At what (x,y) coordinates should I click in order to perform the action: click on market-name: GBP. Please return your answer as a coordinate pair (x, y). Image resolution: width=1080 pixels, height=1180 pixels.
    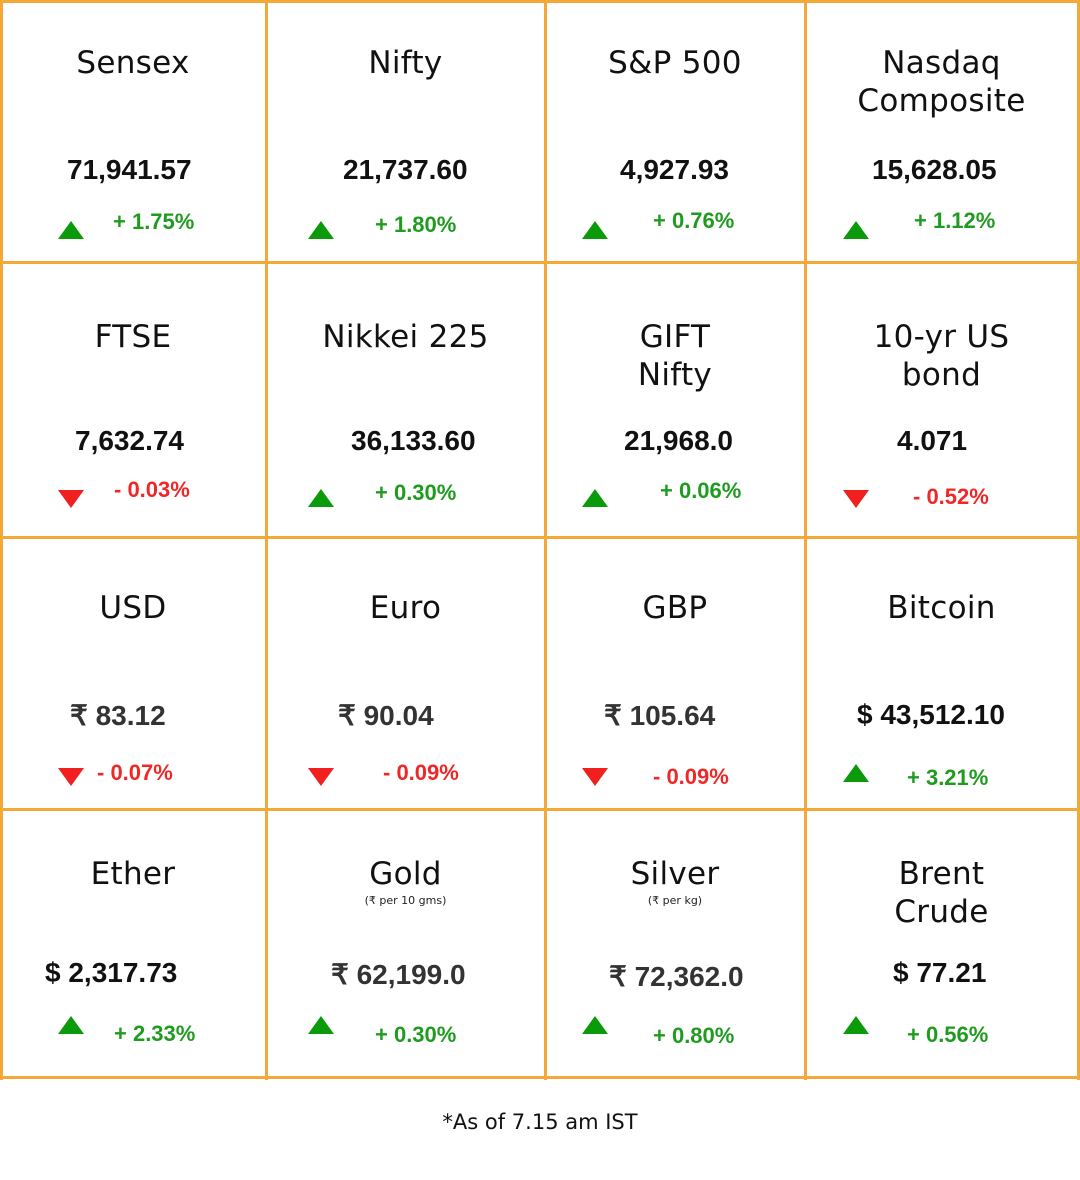
    Looking at the image, I should click on (675, 608).